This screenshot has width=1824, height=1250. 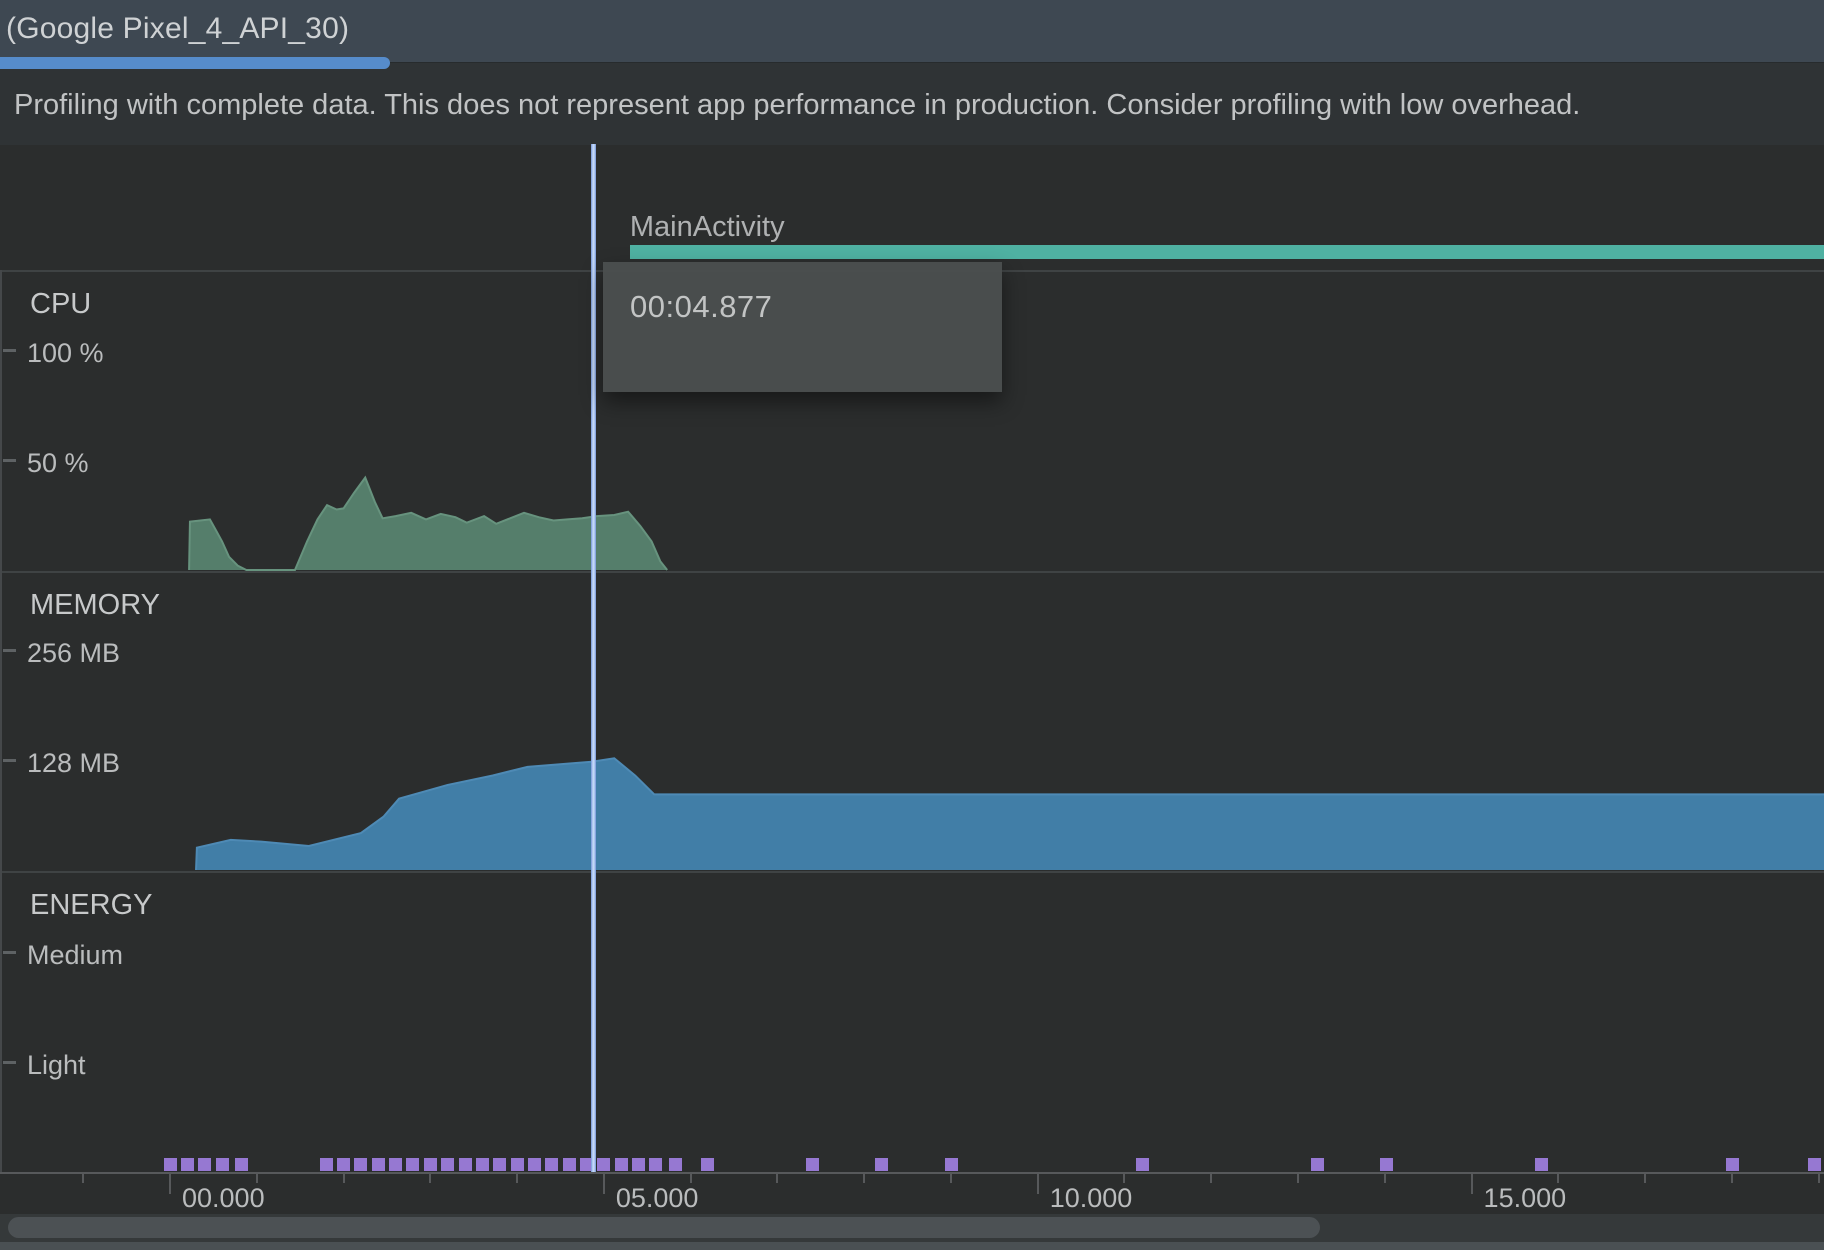 What do you see at coordinates (58, 463) in the screenshot?
I see `cpu-ytick-label: 50 %` at bounding box center [58, 463].